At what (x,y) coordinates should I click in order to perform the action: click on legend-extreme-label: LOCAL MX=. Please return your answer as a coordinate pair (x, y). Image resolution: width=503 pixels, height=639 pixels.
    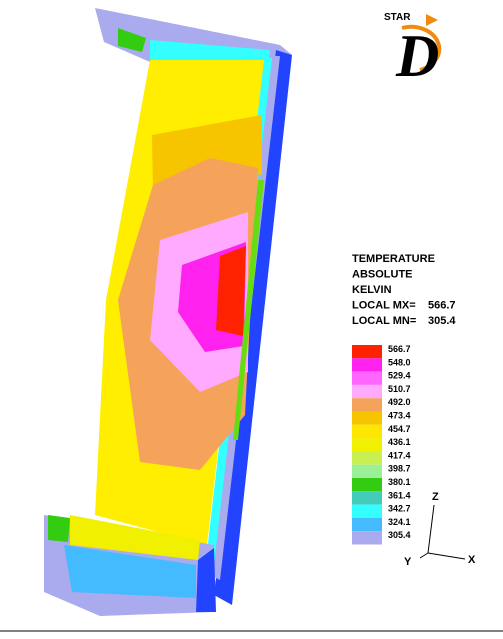
    Looking at the image, I should click on (384, 306).